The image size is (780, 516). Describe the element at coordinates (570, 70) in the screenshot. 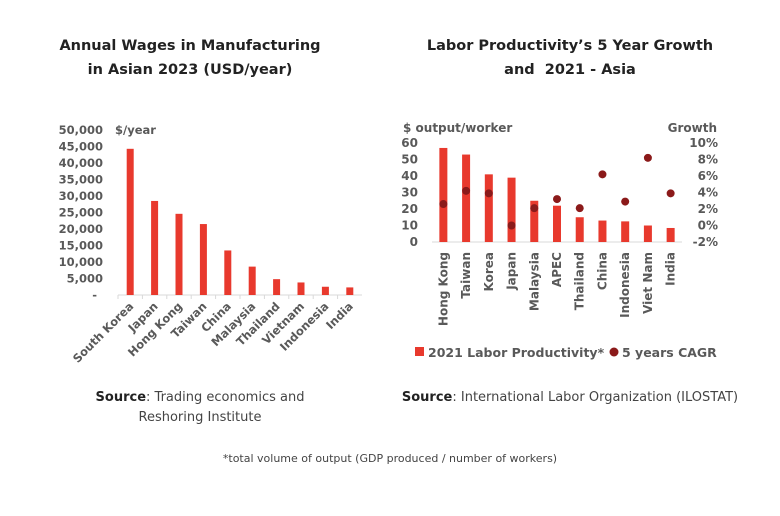

I see `right-title-line2: and 2021 - Asia` at that location.